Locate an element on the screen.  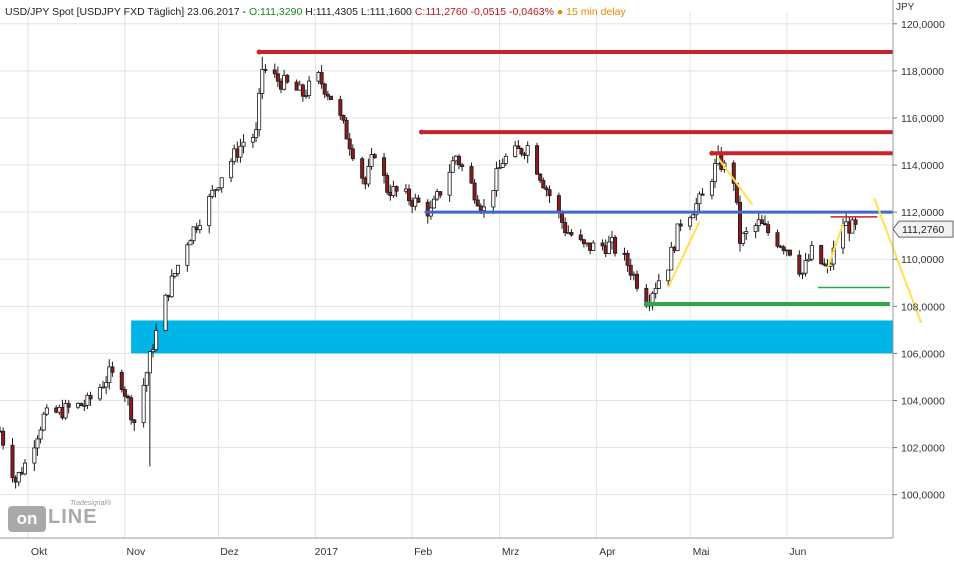
y-tick-label: 102,0000 is located at coordinates (923, 449).